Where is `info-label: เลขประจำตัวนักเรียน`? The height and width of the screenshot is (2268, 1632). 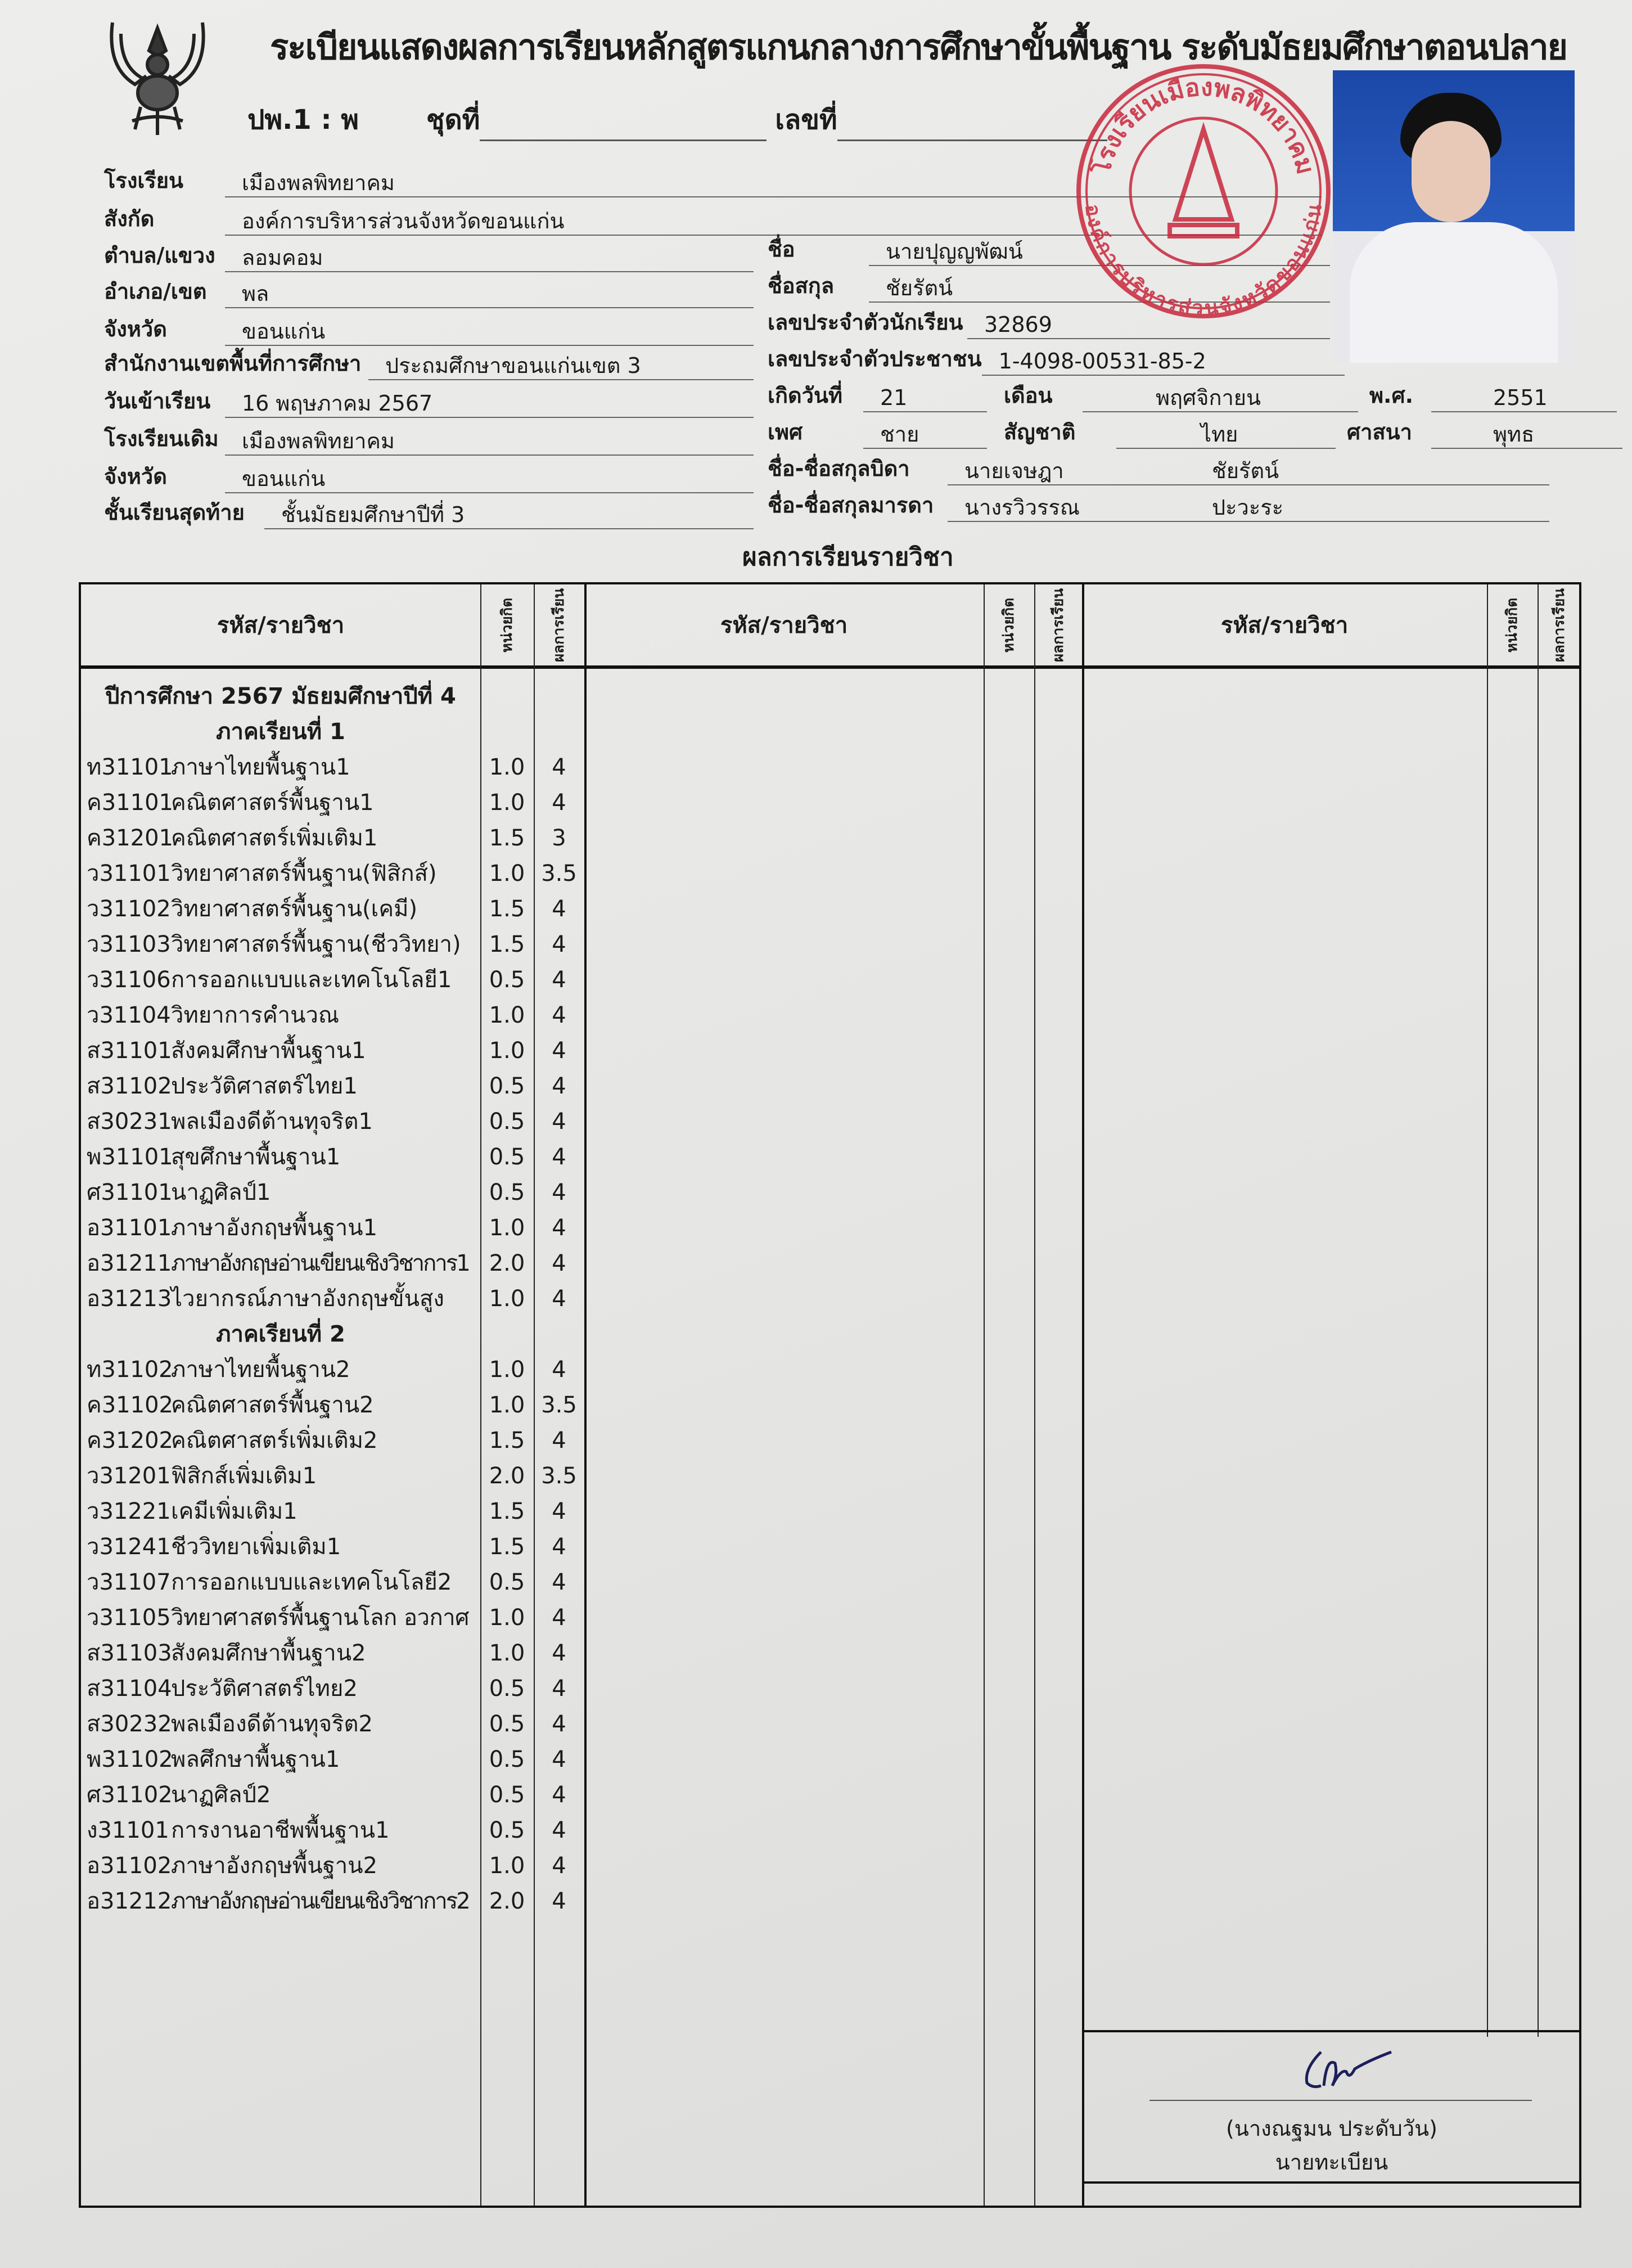
info-label: เลขประจำตัวนักเรียน is located at coordinates (865, 322).